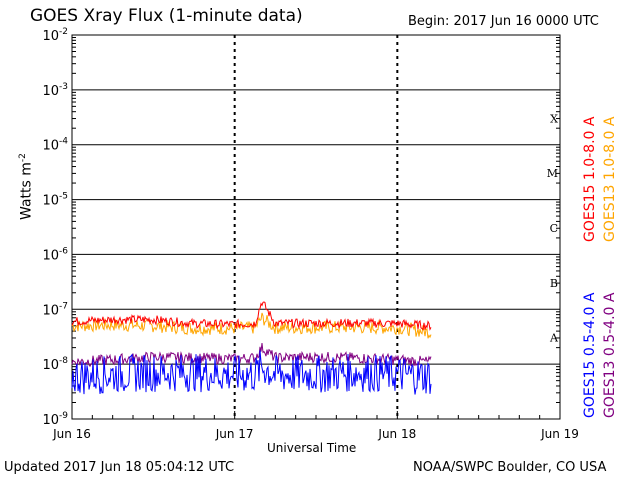 The width and height of the screenshot is (640, 480). What do you see at coordinates (396, 434) in the screenshot?
I see `x-tick-label: Jun 18` at bounding box center [396, 434].